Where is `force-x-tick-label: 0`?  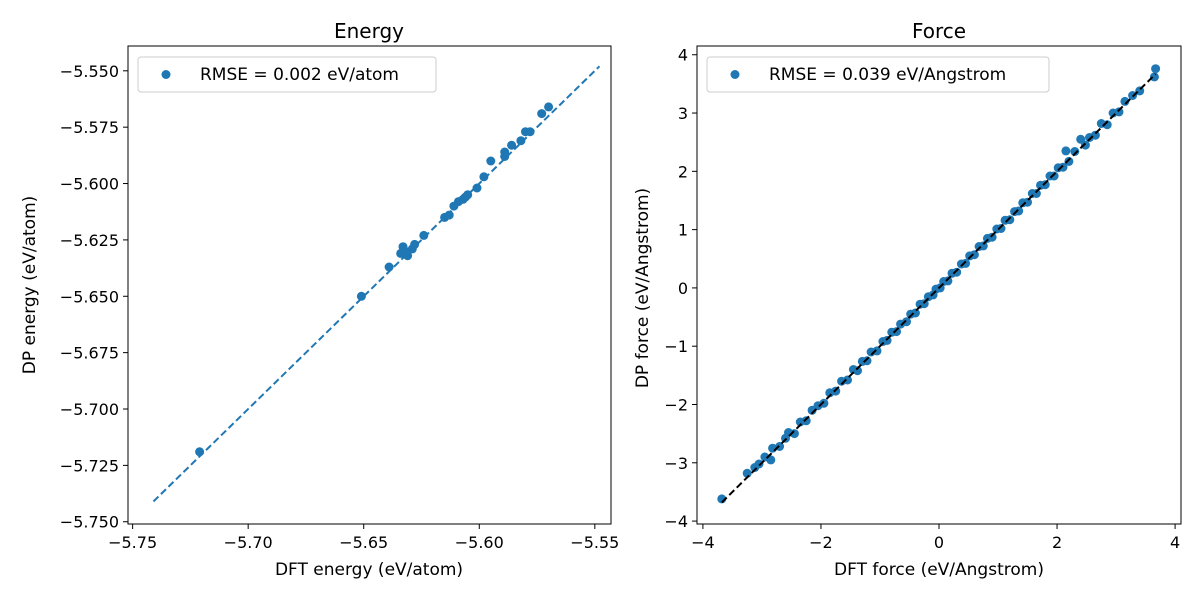 force-x-tick-label: 0 is located at coordinates (939, 542).